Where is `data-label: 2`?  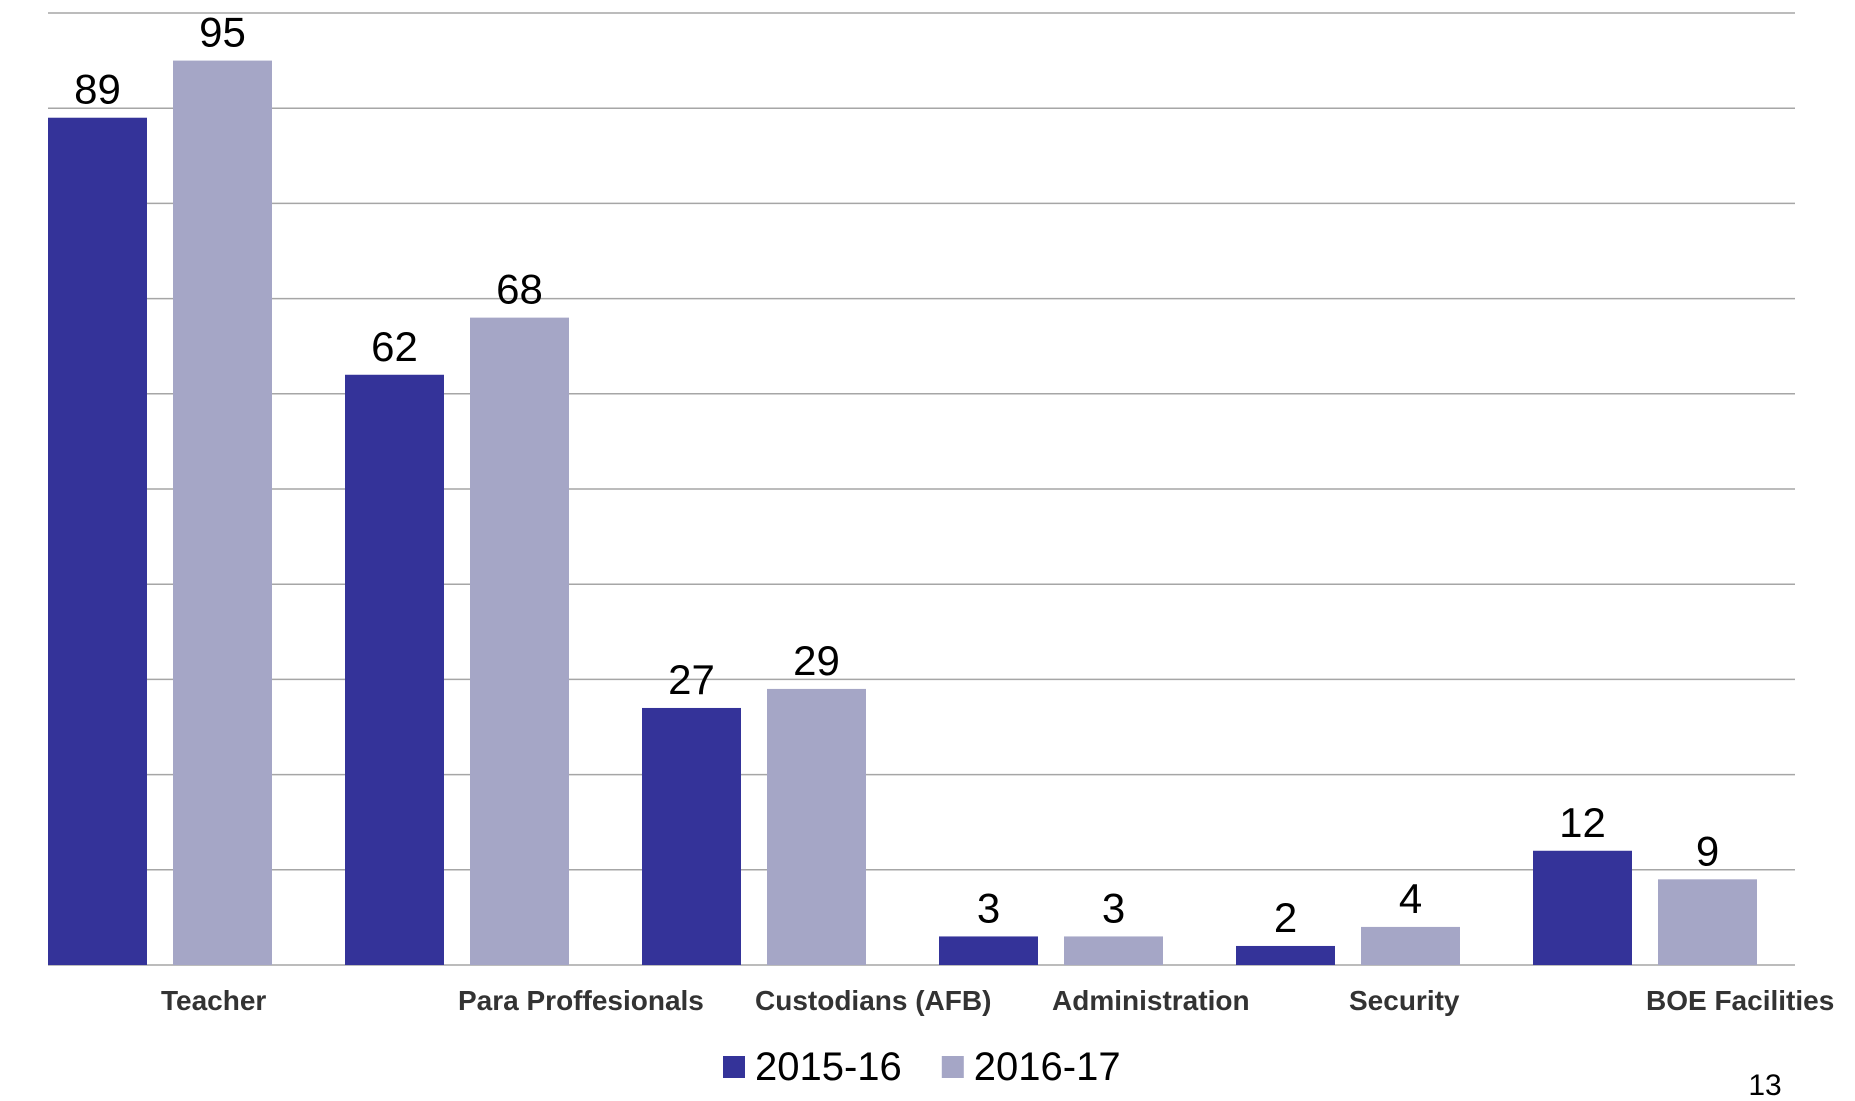
data-label: 2 is located at coordinates (1285, 917).